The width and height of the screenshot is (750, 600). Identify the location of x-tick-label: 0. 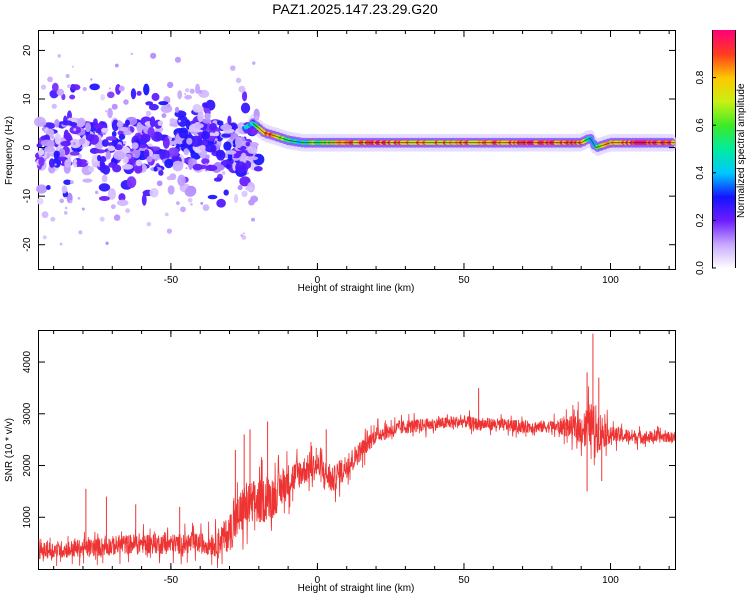
(318, 580).